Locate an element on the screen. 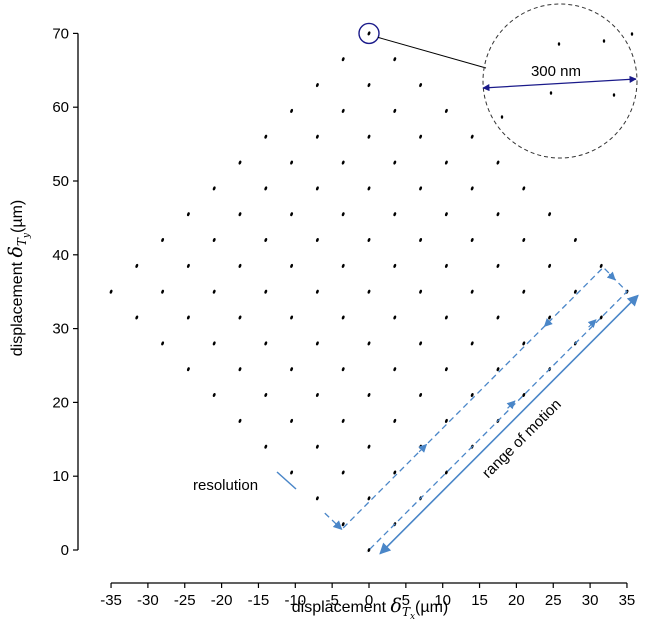 Image resolution: width=657 pixels, height=628 pixels. x-tick-label: 30 is located at coordinates (590, 600).